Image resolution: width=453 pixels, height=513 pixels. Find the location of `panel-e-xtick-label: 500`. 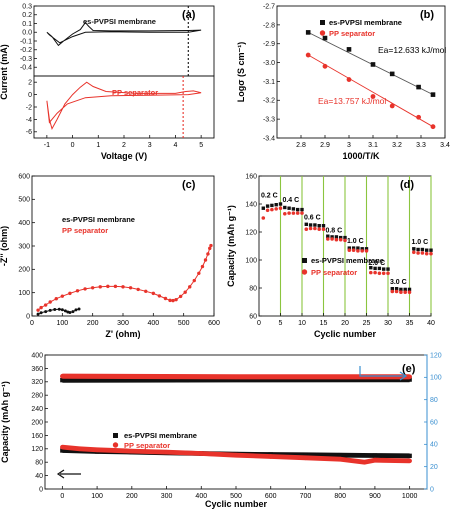

panel-e-xtick-label: 500 is located at coordinates (236, 496).